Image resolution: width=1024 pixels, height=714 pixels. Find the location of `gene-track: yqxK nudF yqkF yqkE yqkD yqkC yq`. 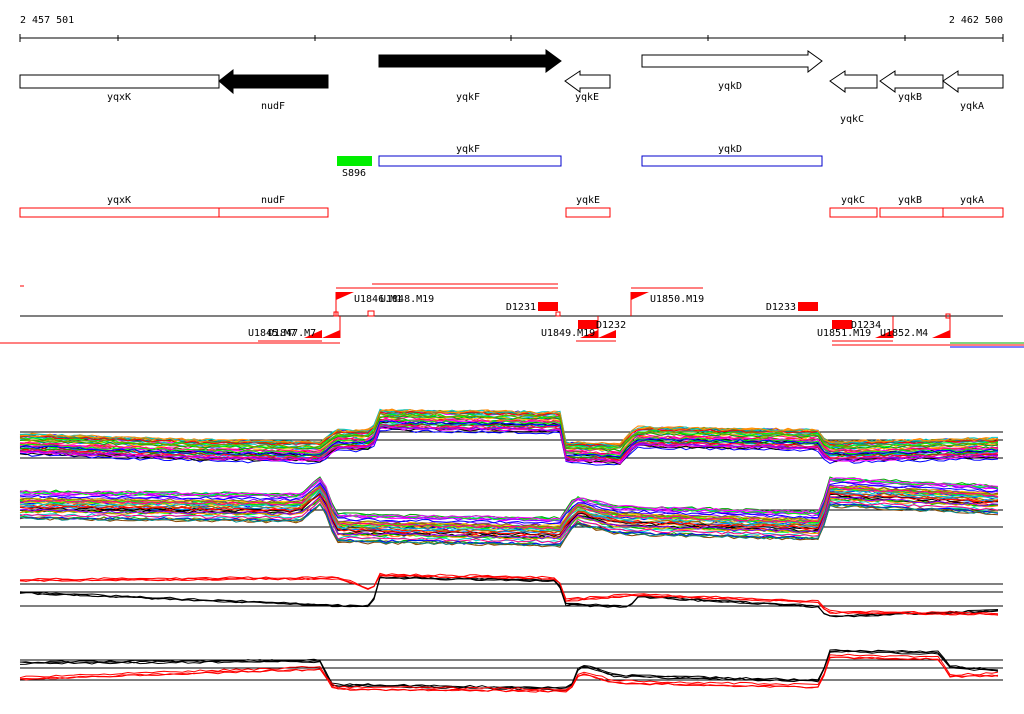

gene-track: yqxK nudF yqkF yqkE yqkD yqkC yq is located at coordinates (511, 87).